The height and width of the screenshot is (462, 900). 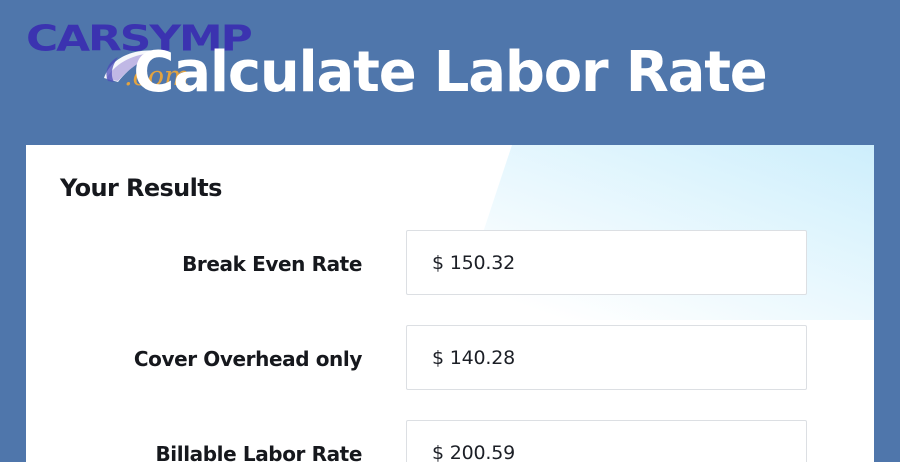 I want to click on result-row: Cover Overhead only $ 140.28, so click(x=450, y=358).